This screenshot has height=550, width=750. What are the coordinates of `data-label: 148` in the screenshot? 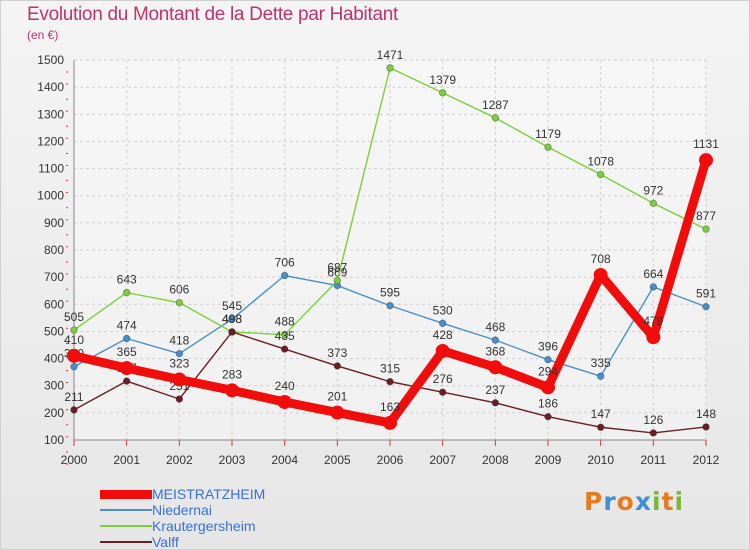 It's located at (706, 414).